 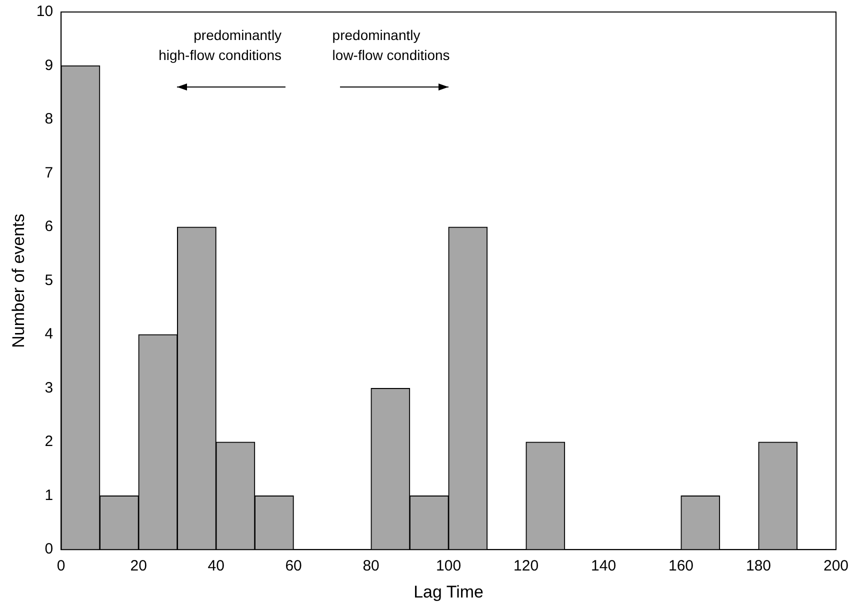 What do you see at coordinates (681, 566) in the screenshot?
I see `x-tick-label: 160` at bounding box center [681, 566].